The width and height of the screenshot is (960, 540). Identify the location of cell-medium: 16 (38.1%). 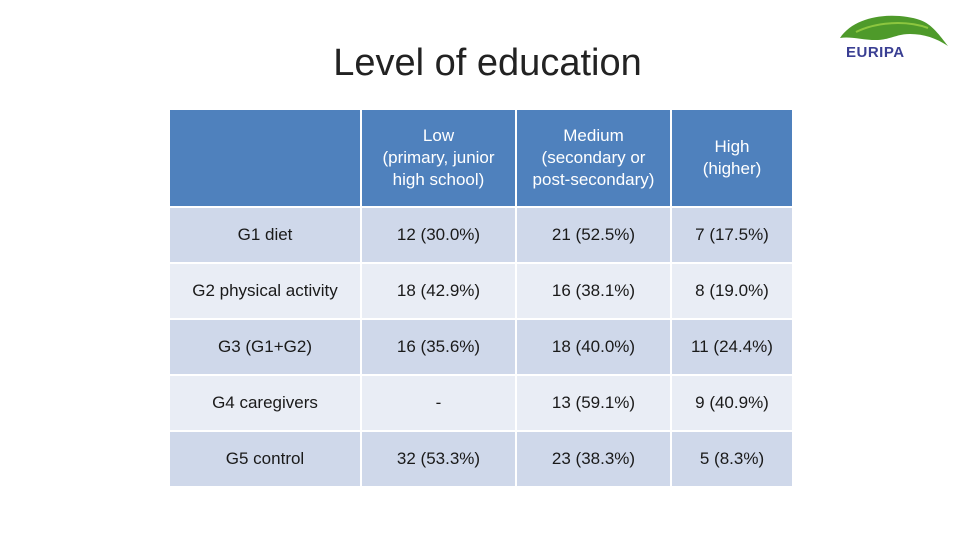
(593, 291).